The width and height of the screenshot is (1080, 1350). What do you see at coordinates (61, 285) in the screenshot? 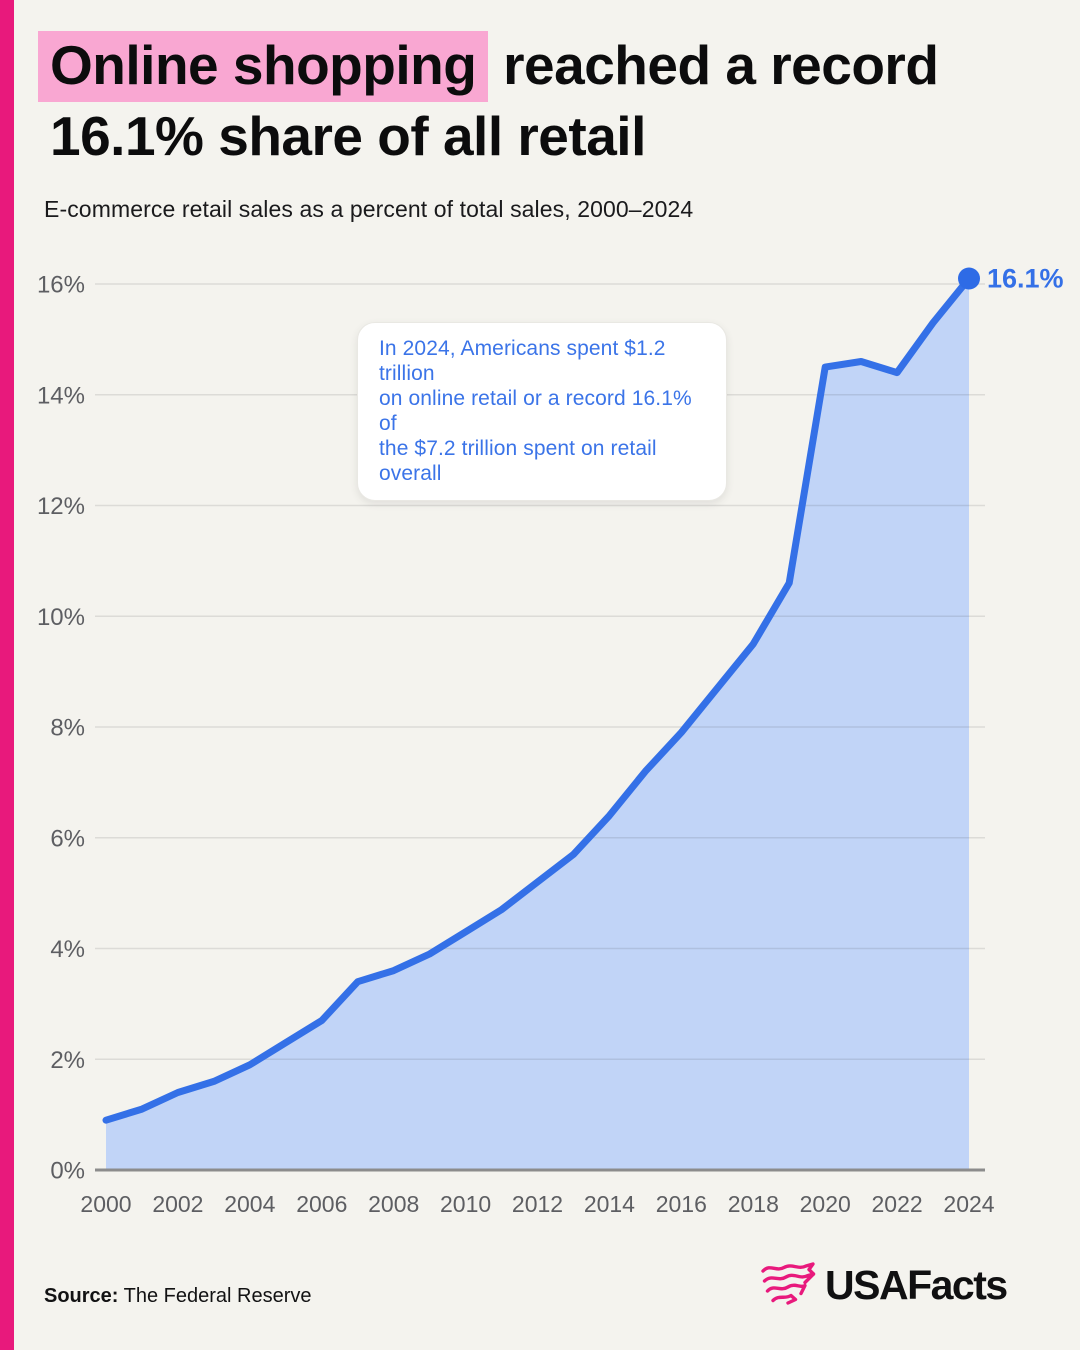
I see `y-axis-tick-label: 16%` at bounding box center [61, 285].